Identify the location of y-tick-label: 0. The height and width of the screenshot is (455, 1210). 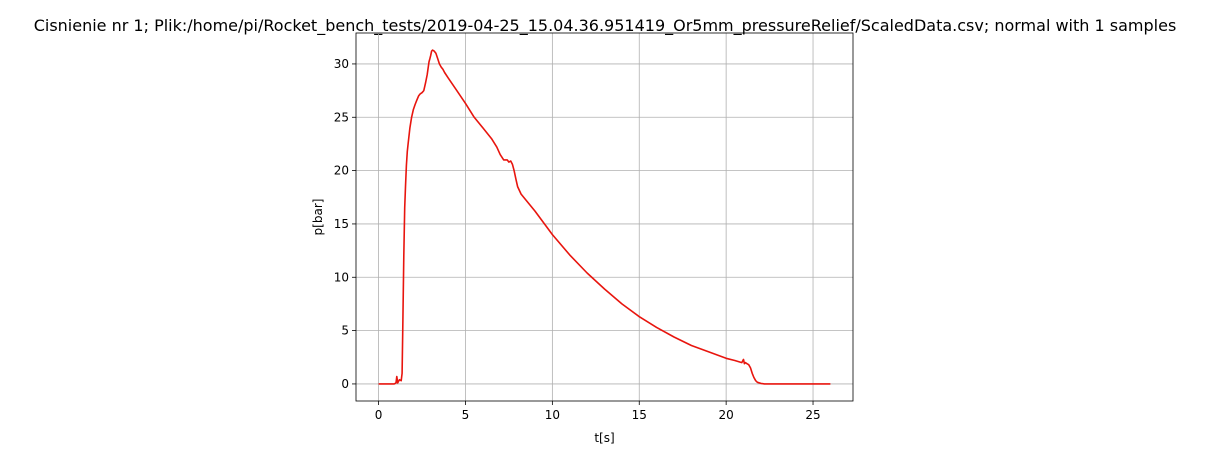
(345, 384).